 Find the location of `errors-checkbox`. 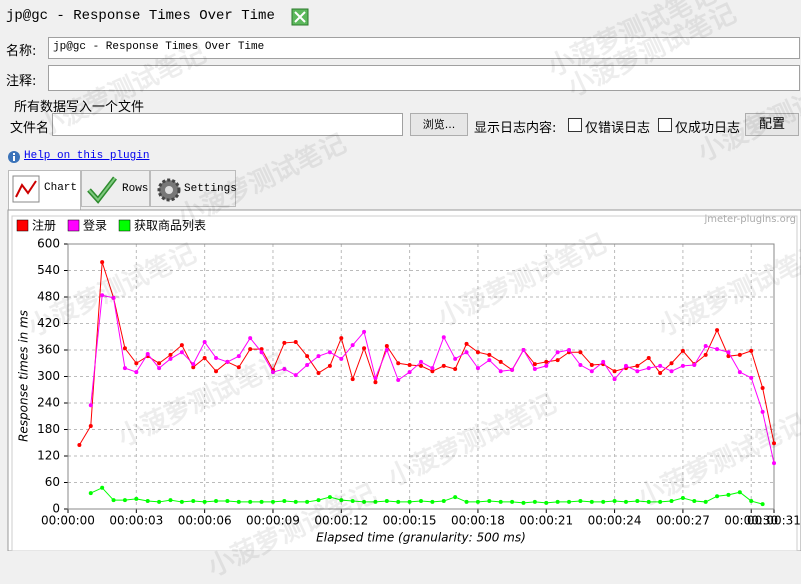

errors-checkbox is located at coordinates (575, 125).